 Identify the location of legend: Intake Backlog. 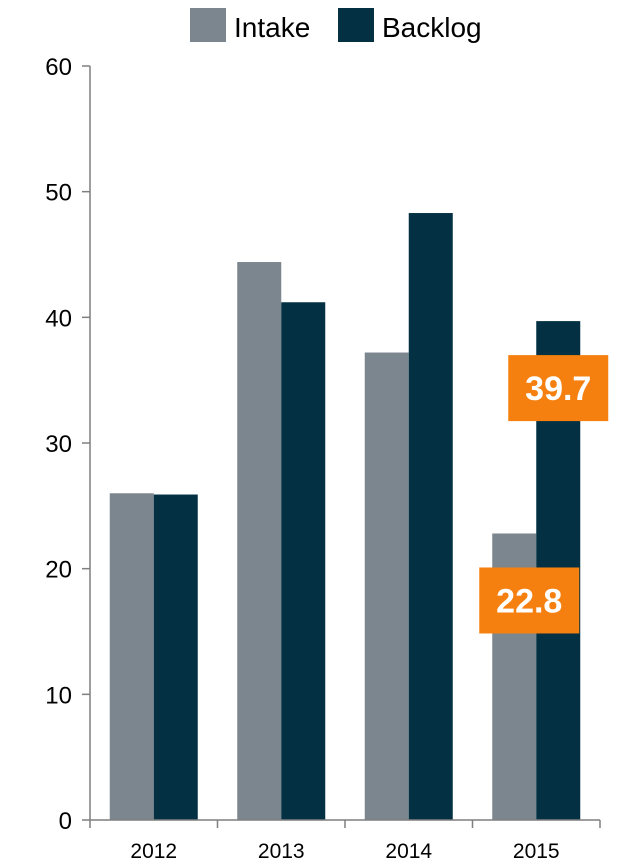
(336, 25).